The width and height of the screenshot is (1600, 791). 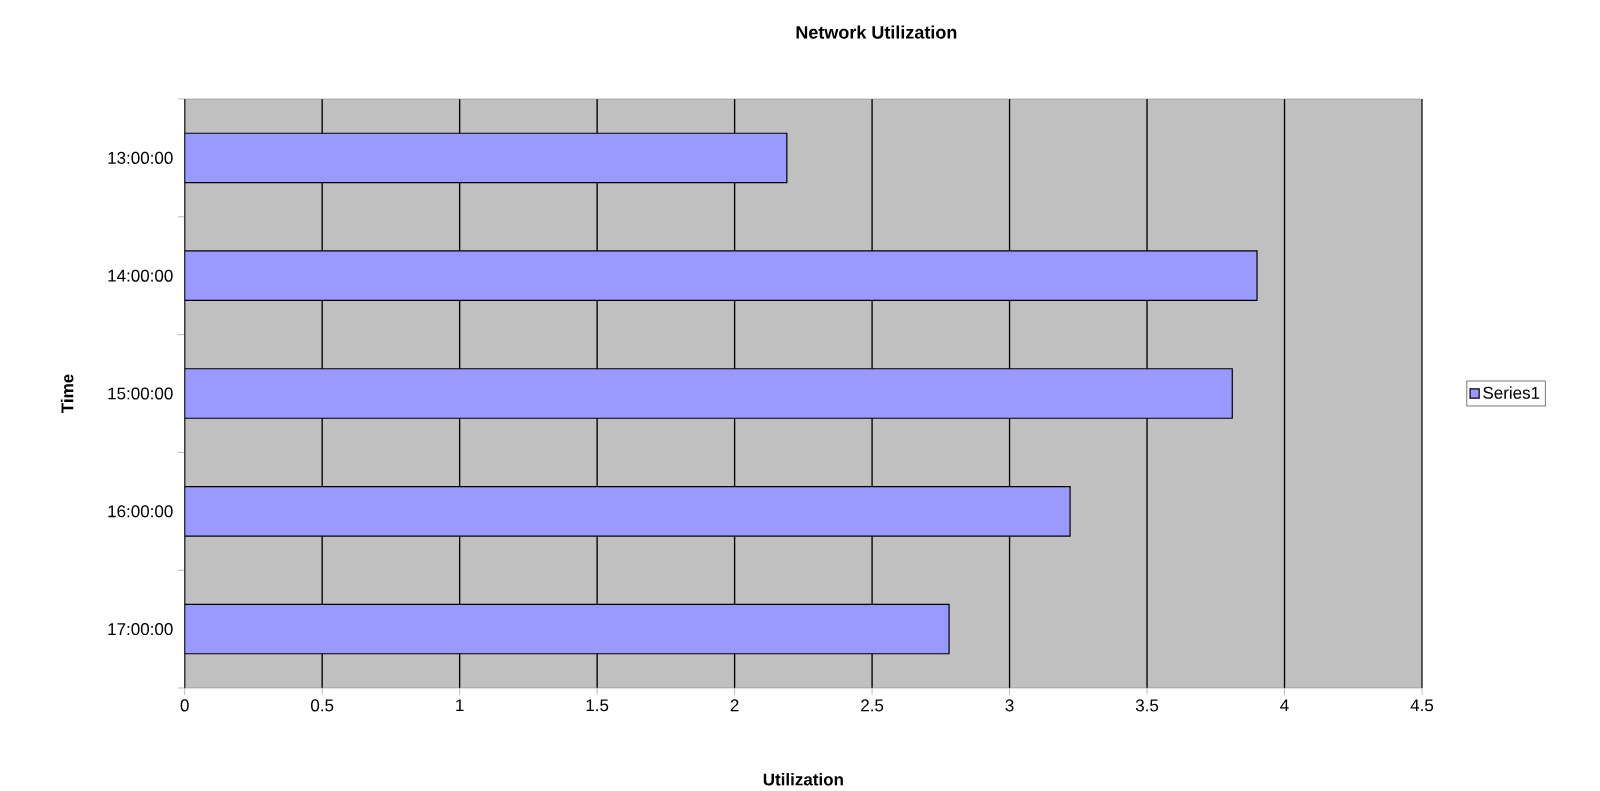 I want to click on x-tick-label: 0, so click(x=184, y=705).